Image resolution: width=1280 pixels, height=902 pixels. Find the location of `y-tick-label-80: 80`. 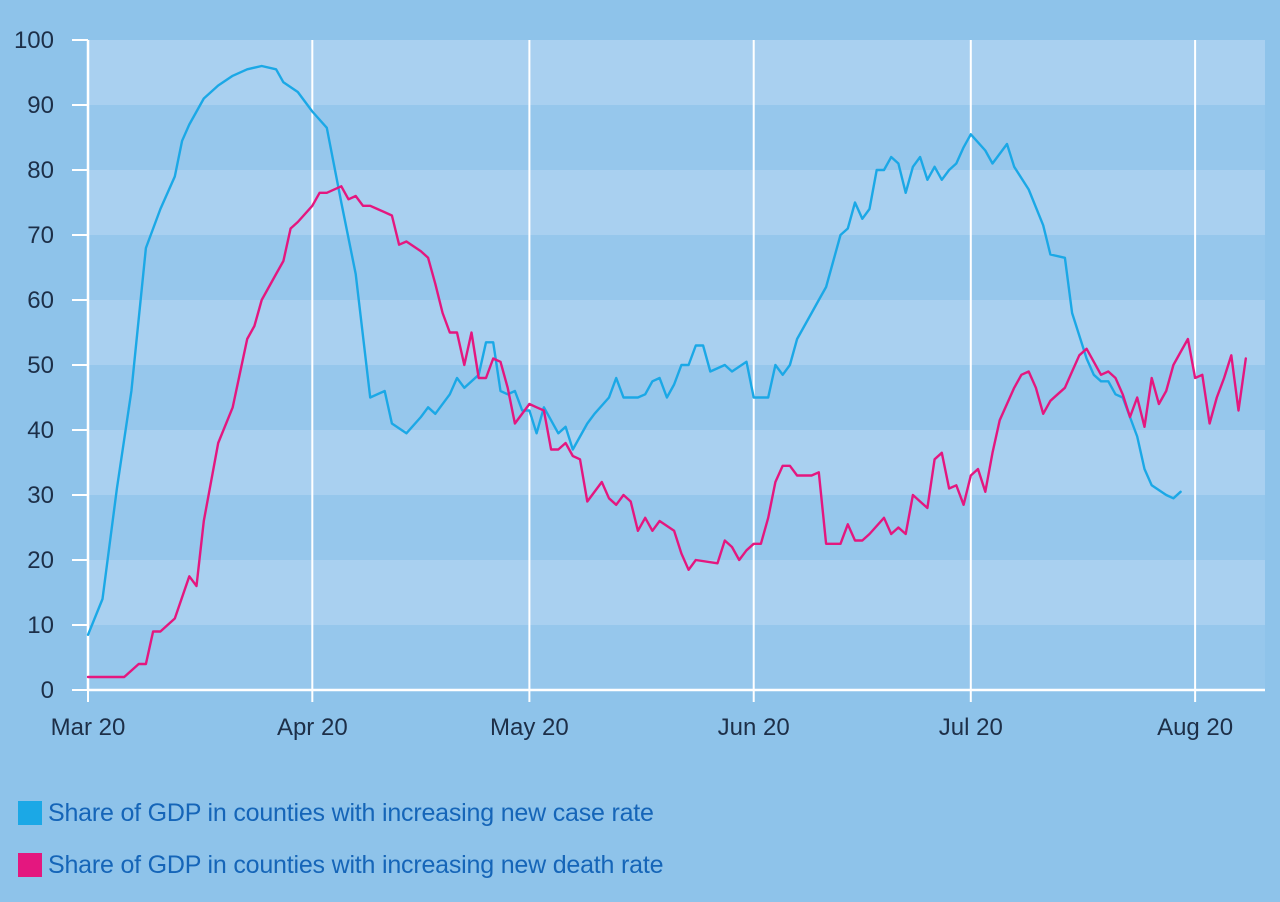

y-tick-label-80: 80 is located at coordinates (40, 170).